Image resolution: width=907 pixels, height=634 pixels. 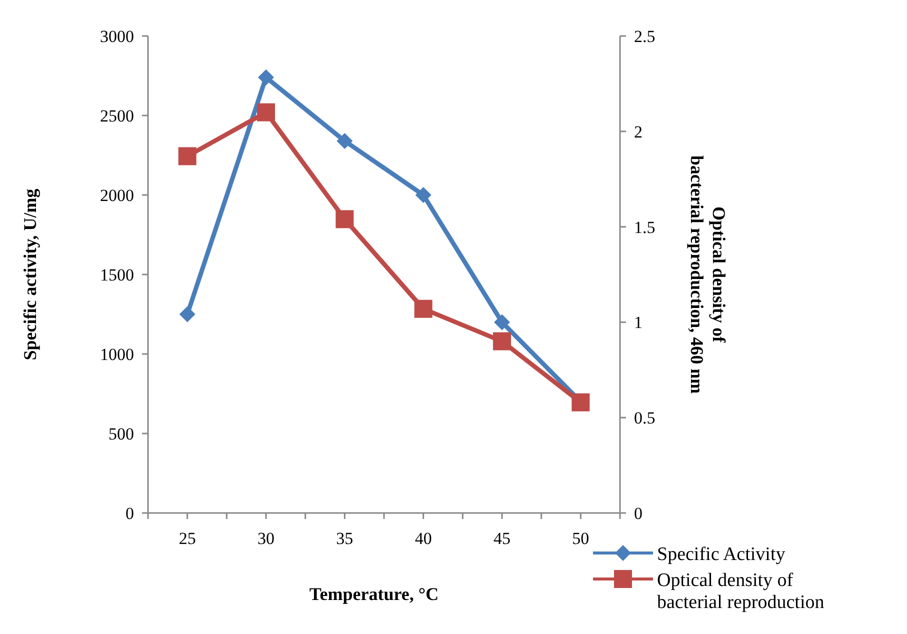 I want to click on y-axis-title: Specific activity, U/mg, so click(x=30, y=274).